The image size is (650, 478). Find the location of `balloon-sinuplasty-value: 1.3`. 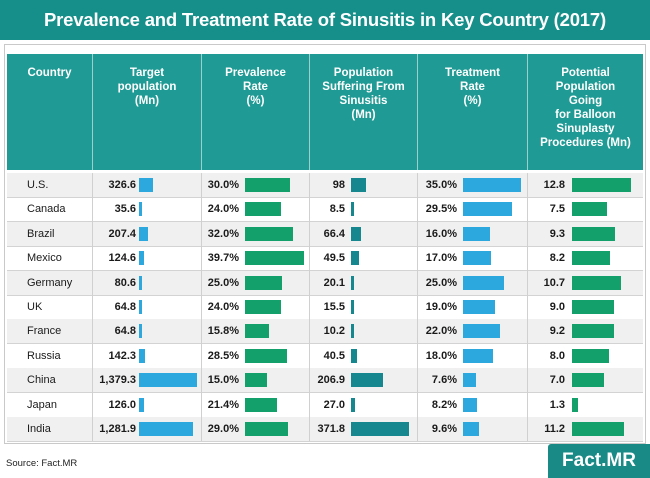

balloon-sinuplasty-value: 1.3 is located at coordinates (557, 404).